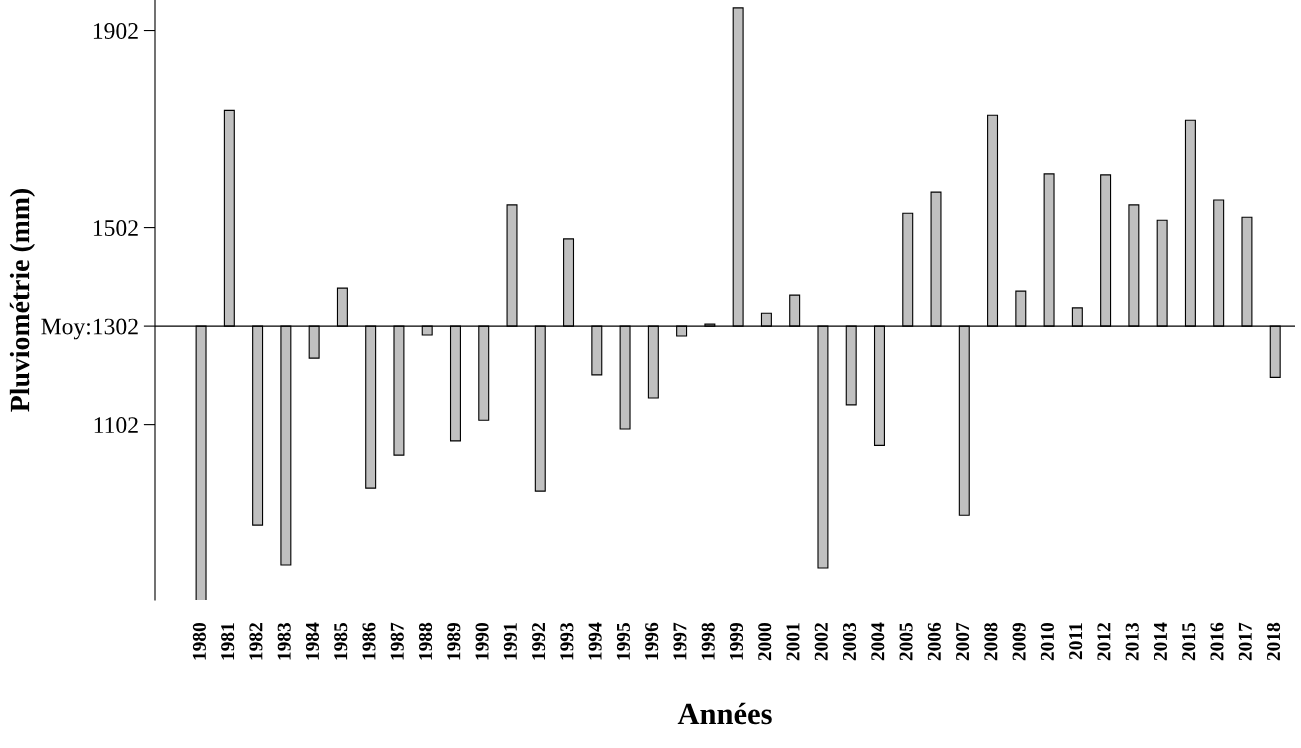 The height and width of the screenshot is (748, 1301). Describe the element at coordinates (1047, 641) in the screenshot. I see `x-tick-label: 2010` at that location.